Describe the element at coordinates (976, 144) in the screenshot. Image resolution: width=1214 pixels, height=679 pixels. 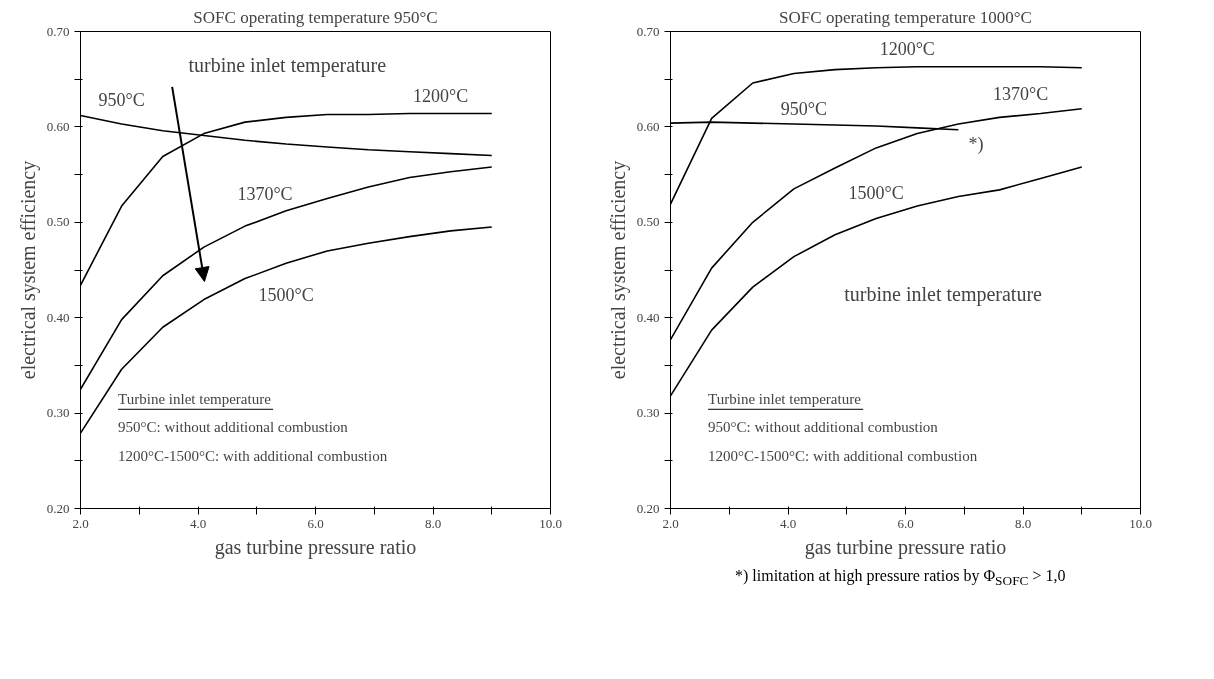
I see `annotation: *)` at that location.